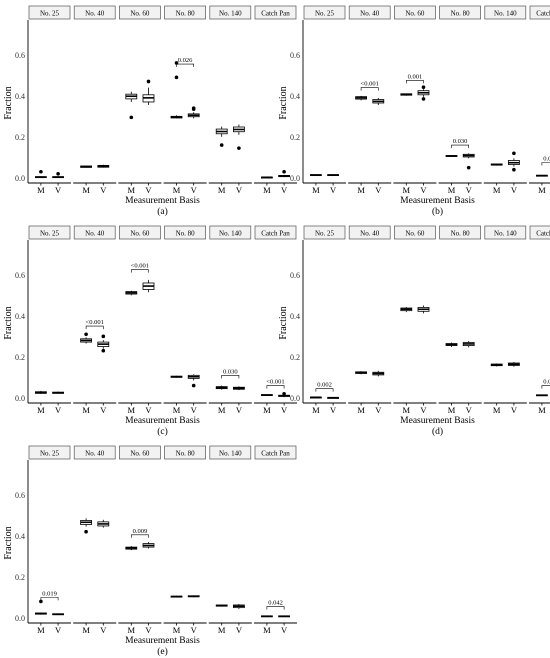 The width and height of the screenshot is (550, 658). I want to click on y-axis-label: Fraction, so click(8, 322).